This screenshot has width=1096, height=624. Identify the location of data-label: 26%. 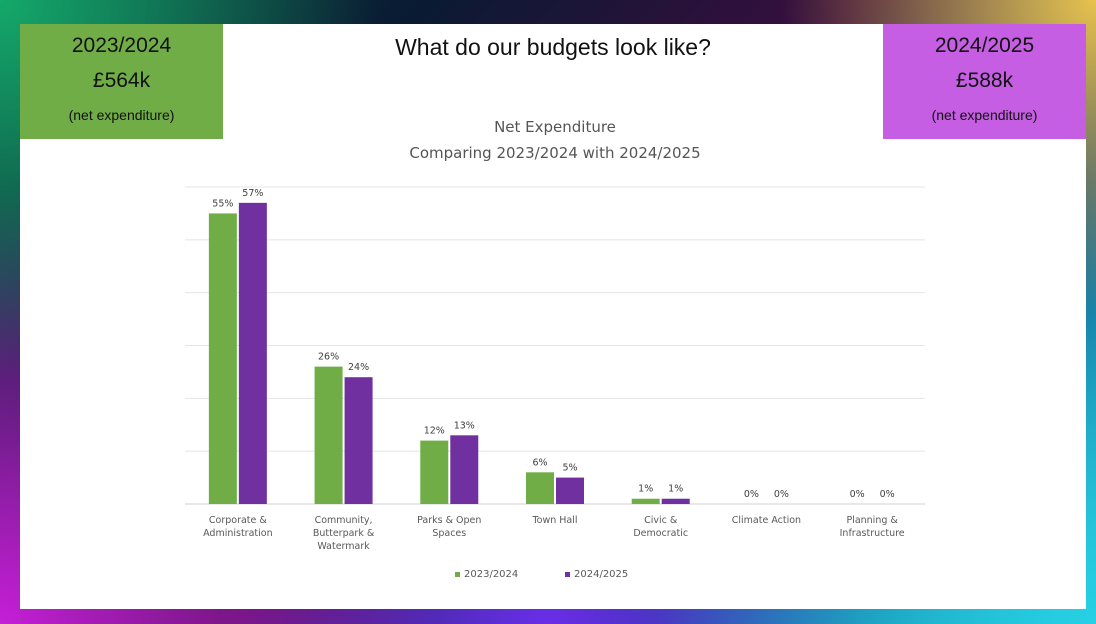
(328, 357).